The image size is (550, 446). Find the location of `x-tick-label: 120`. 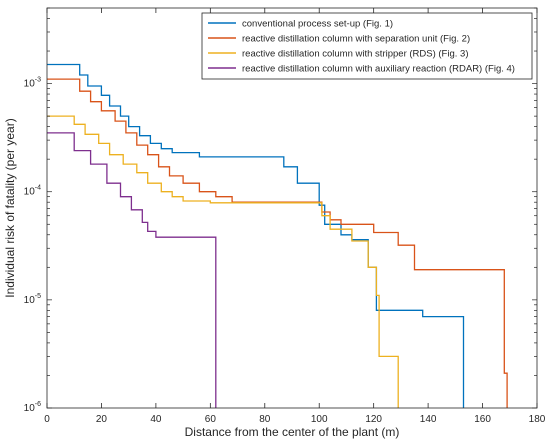

x-tick-label: 120 is located at coordinates (373, 419).